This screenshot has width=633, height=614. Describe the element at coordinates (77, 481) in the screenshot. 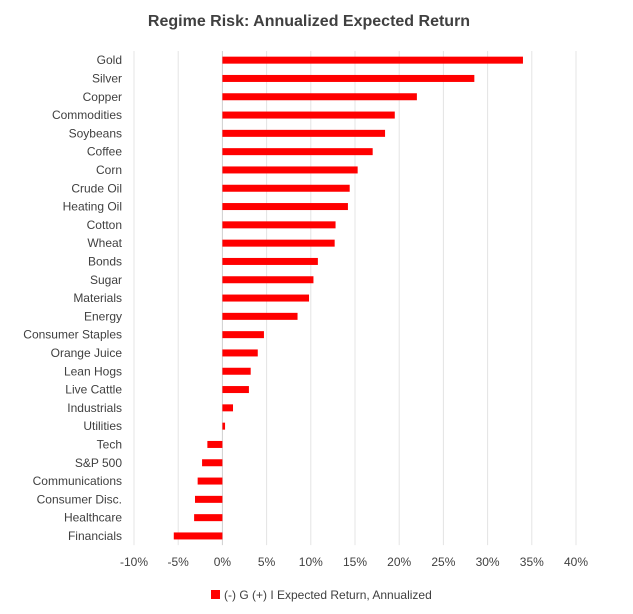

I see `category-label: Communications` at that location.